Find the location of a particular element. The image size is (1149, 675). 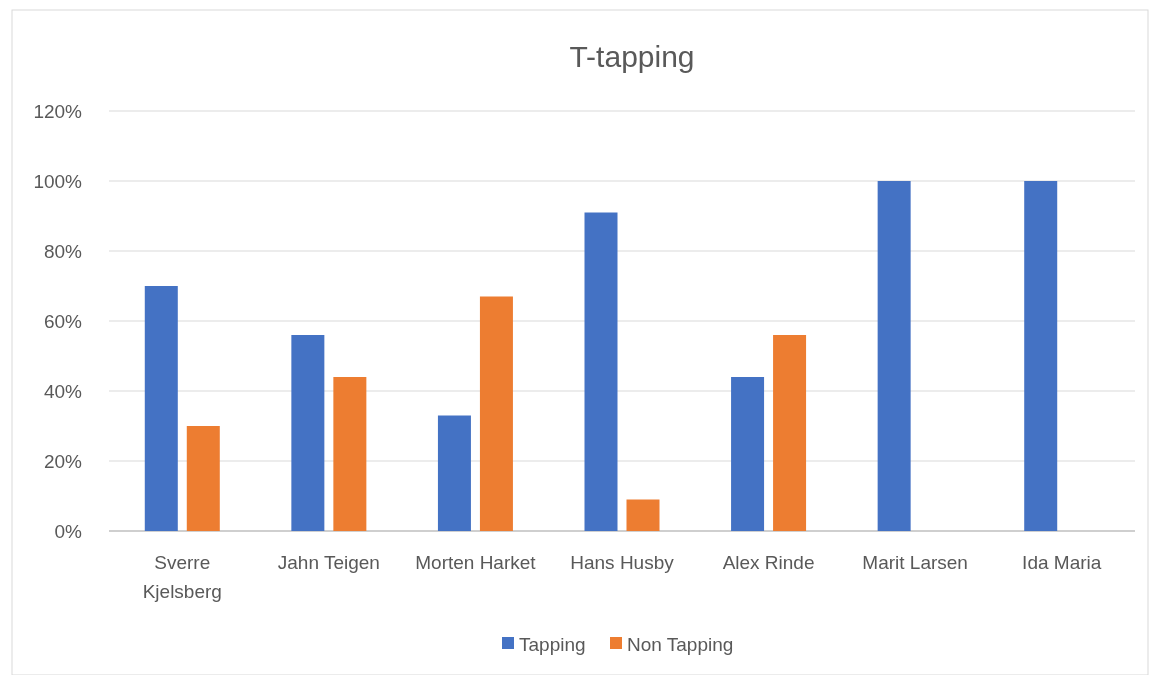

legend-label: Non Tapping is located at coordinates (680, 644).